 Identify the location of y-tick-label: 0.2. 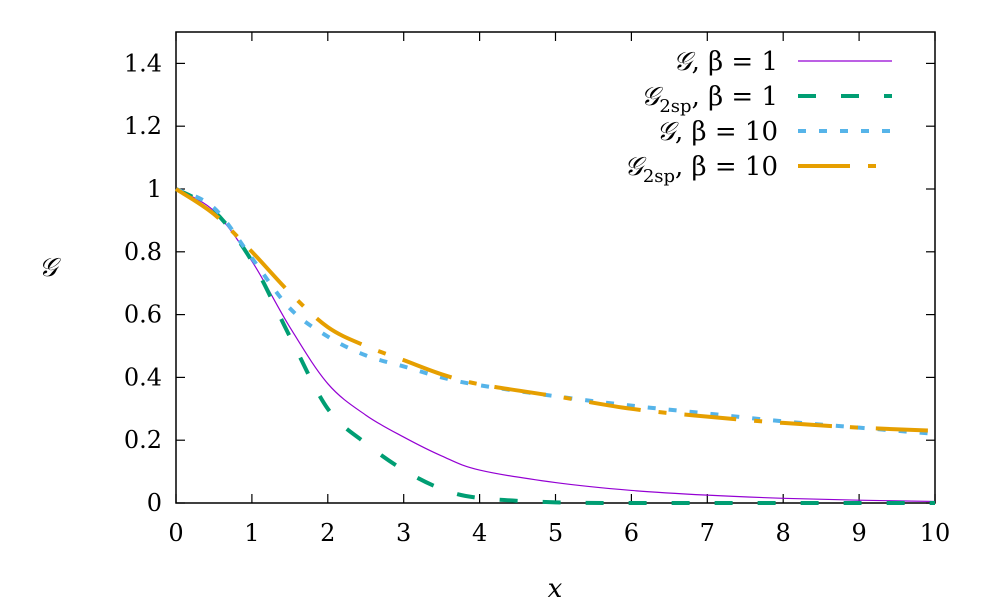
(143, 440).